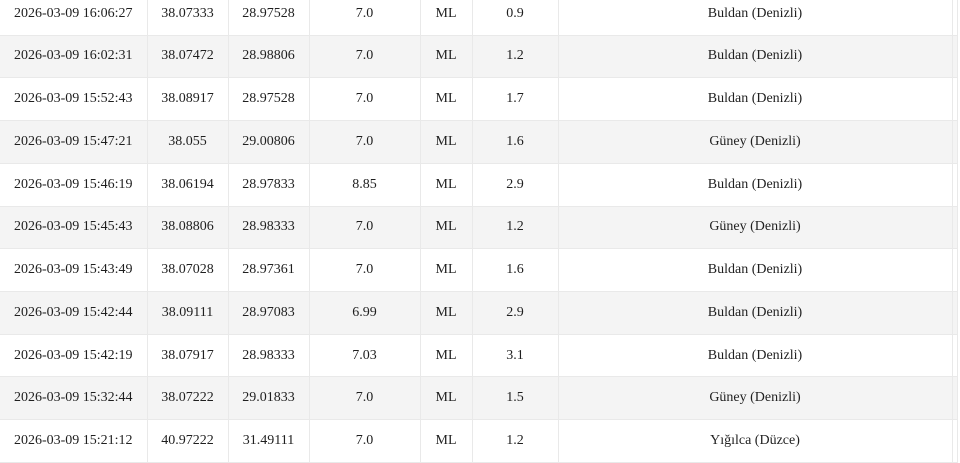  I want to click on cell-magnitude: 0.9, so click(515, 18).